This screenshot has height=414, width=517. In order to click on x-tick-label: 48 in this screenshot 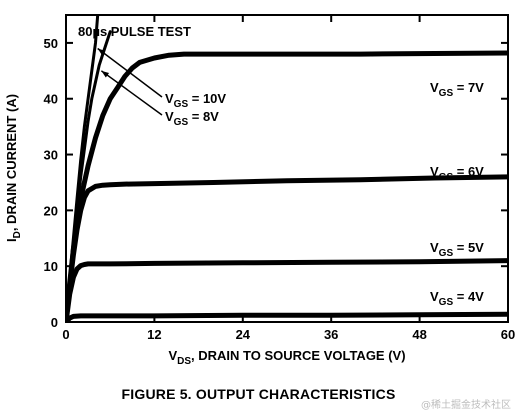, I will do `click(419, 334)`.